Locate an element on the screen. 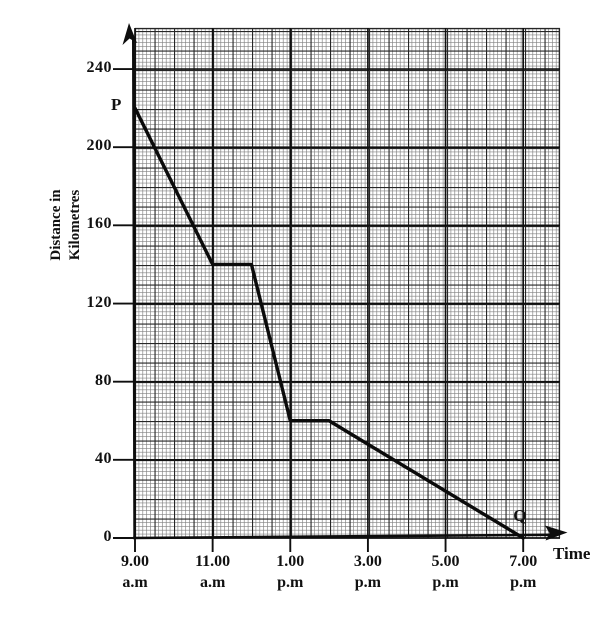  x-axis-line is located at coordinates (342, 536).